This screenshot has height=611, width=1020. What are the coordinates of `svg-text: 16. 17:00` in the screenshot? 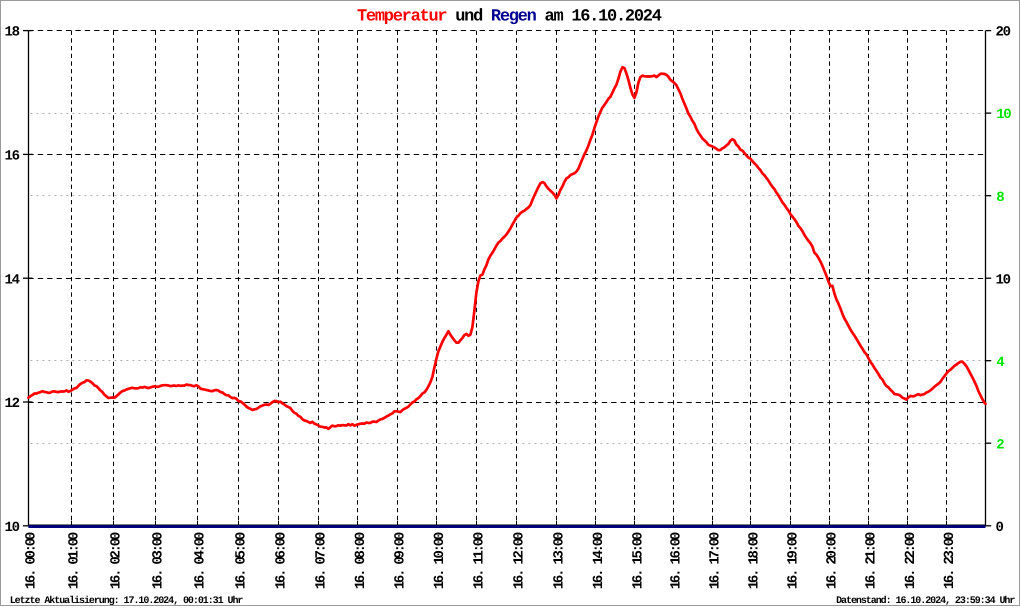 It's located at (716, 560).